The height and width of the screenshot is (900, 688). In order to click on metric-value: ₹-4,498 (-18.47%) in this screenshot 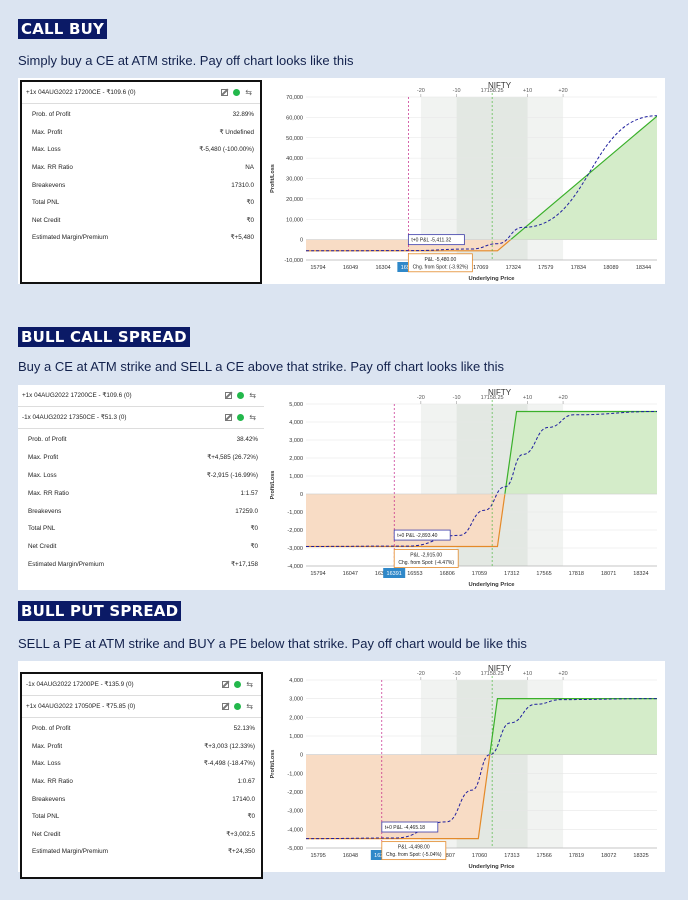, I will do `click(229, 764)`.